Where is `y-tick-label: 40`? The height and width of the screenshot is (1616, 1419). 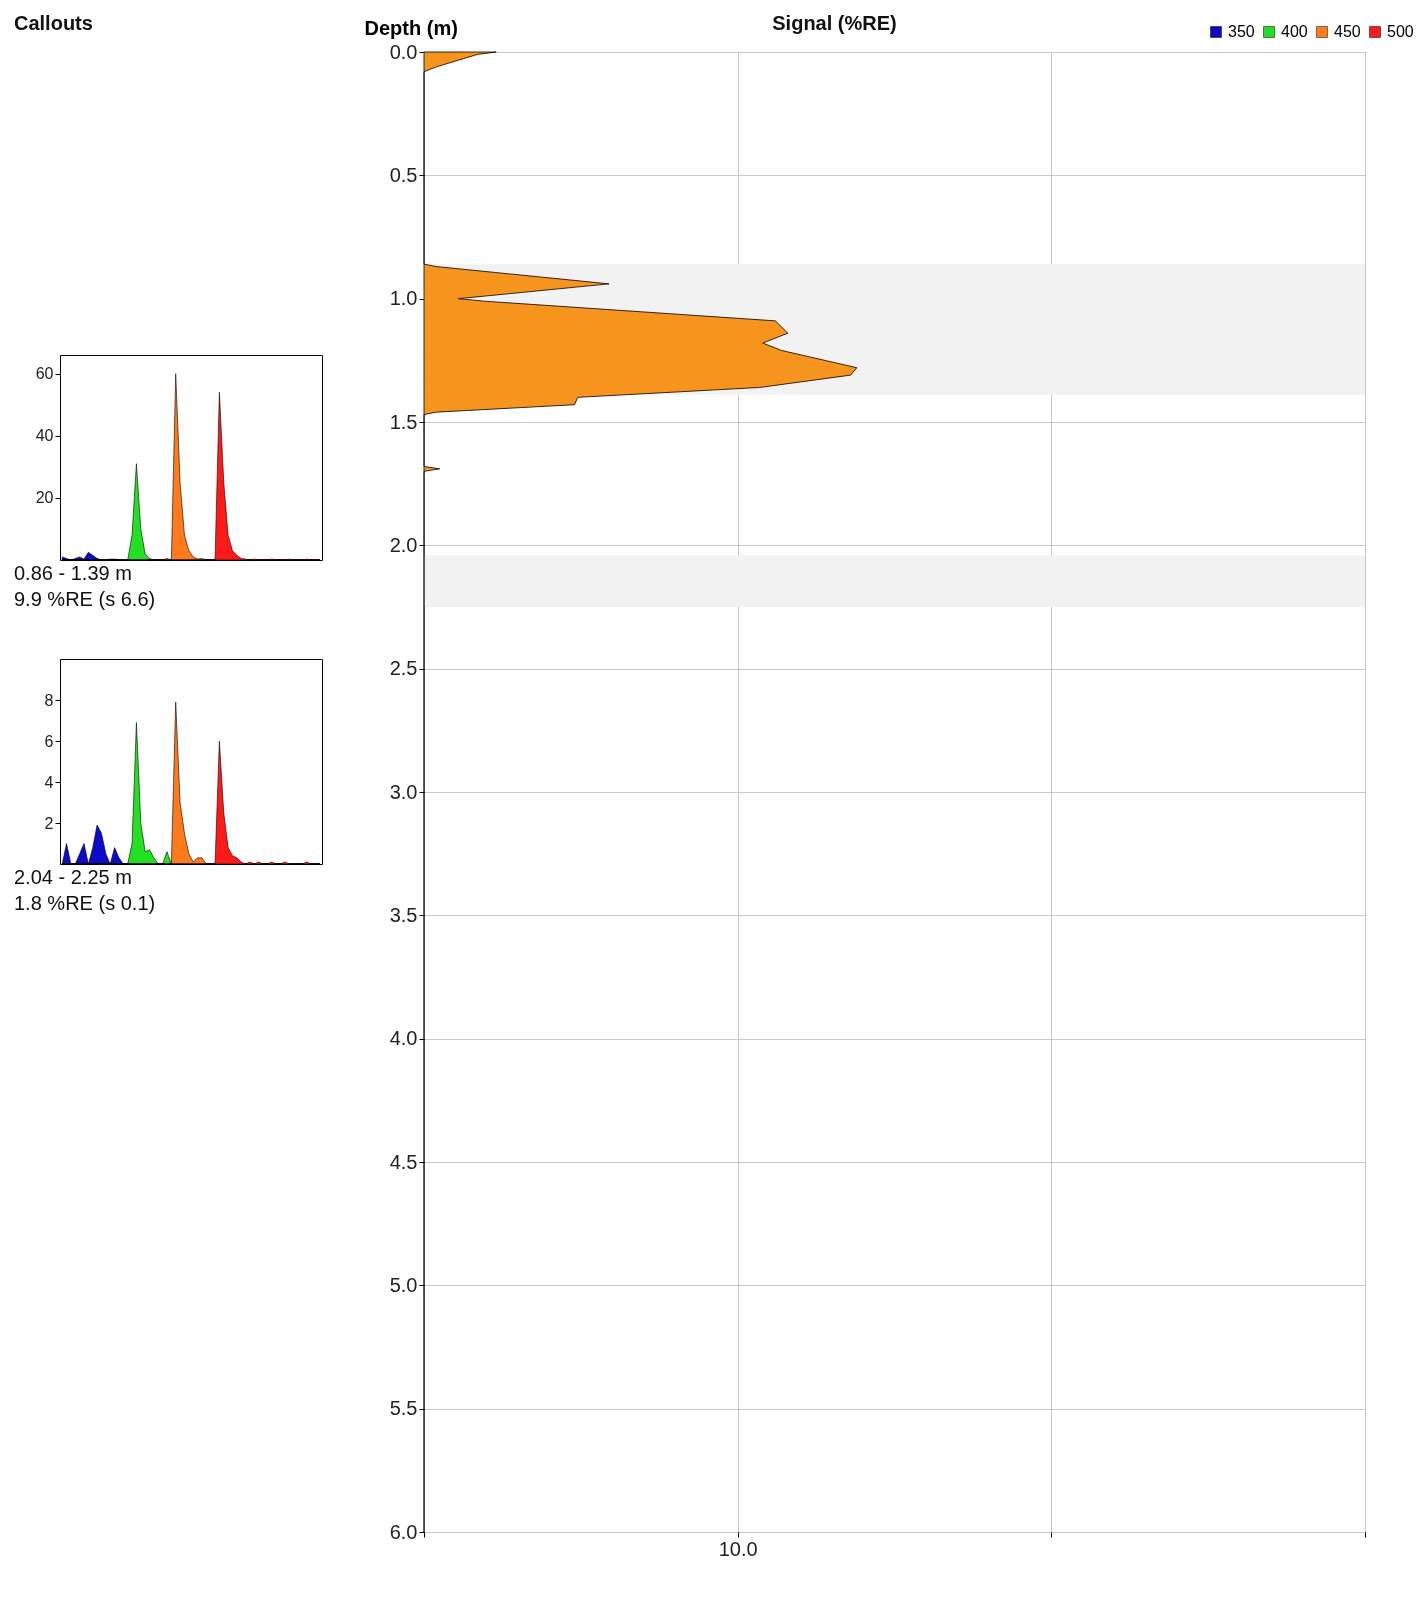
y-tick-label: 40 is located at coordinates (44, 436).